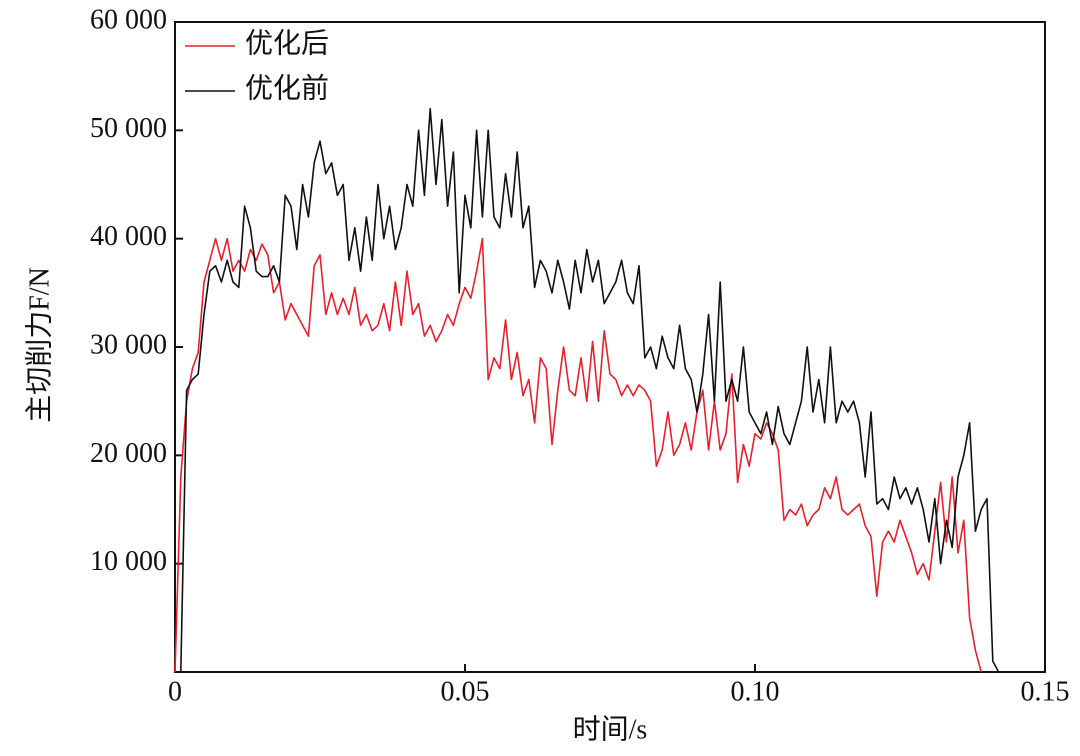 This screenshot has width=1080, height=756. Describe the element at coordinates (128, 453) in the screenshot. I see `y-tick-label: 20 000` at that location.